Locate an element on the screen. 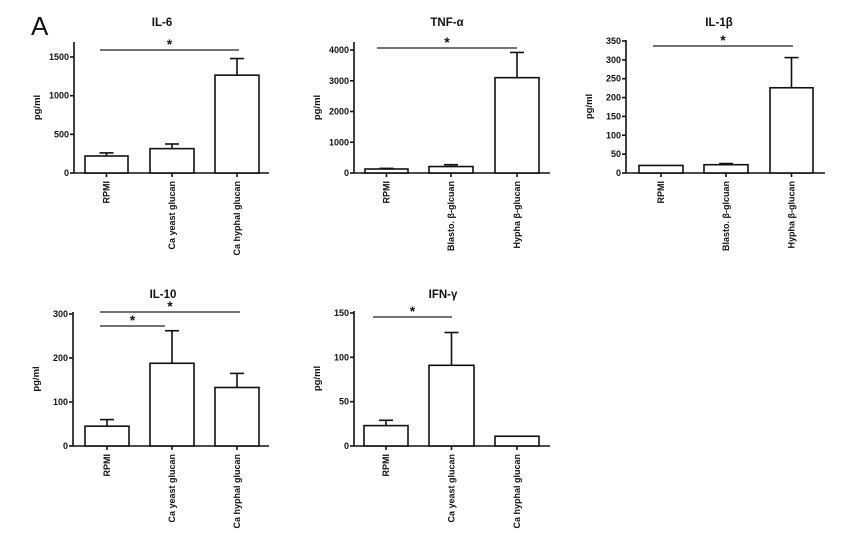 The width and height of the screenshot is (846, 541). panel-letter: A is located at coordinates (40, 26).